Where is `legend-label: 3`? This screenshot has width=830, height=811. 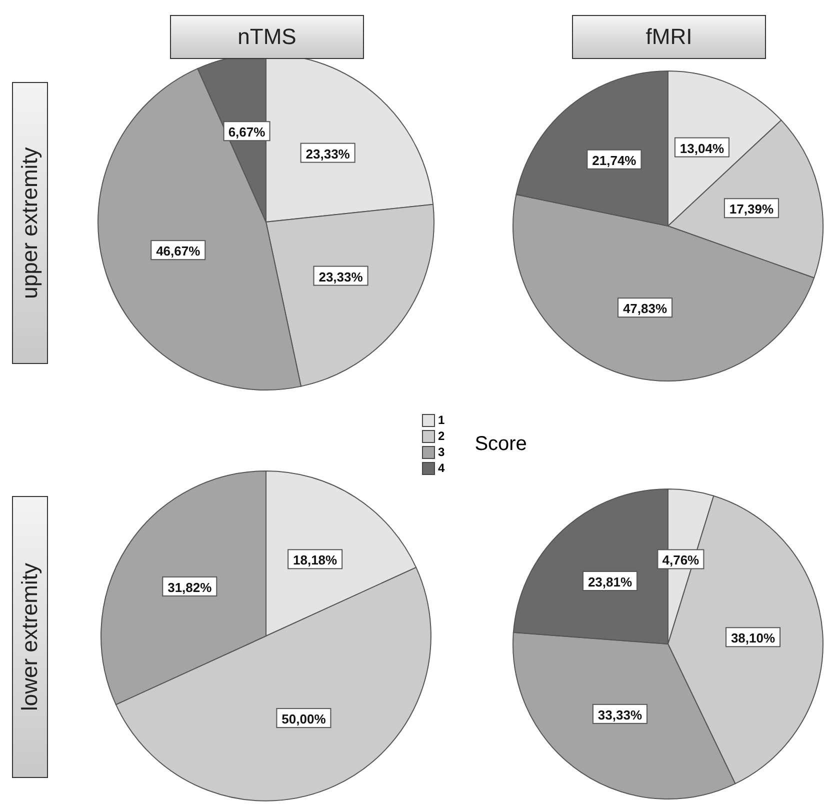
legend-label: 3 is located at coordinates (441, 452).